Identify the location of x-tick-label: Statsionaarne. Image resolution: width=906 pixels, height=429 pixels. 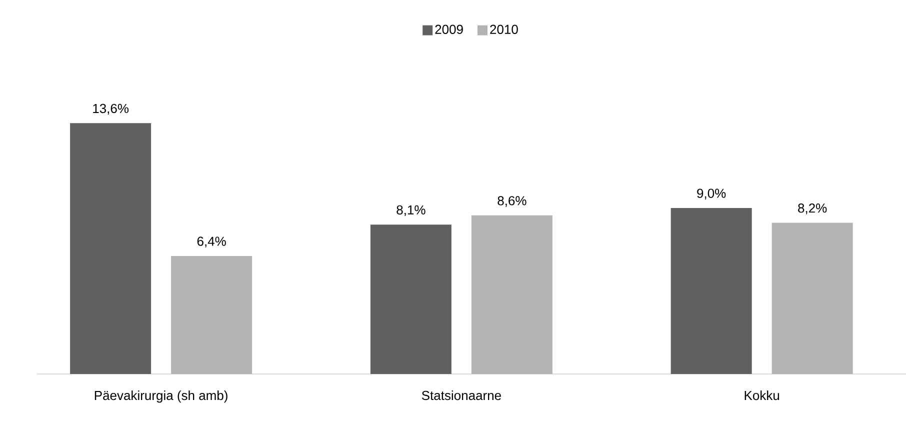
(461, 395).